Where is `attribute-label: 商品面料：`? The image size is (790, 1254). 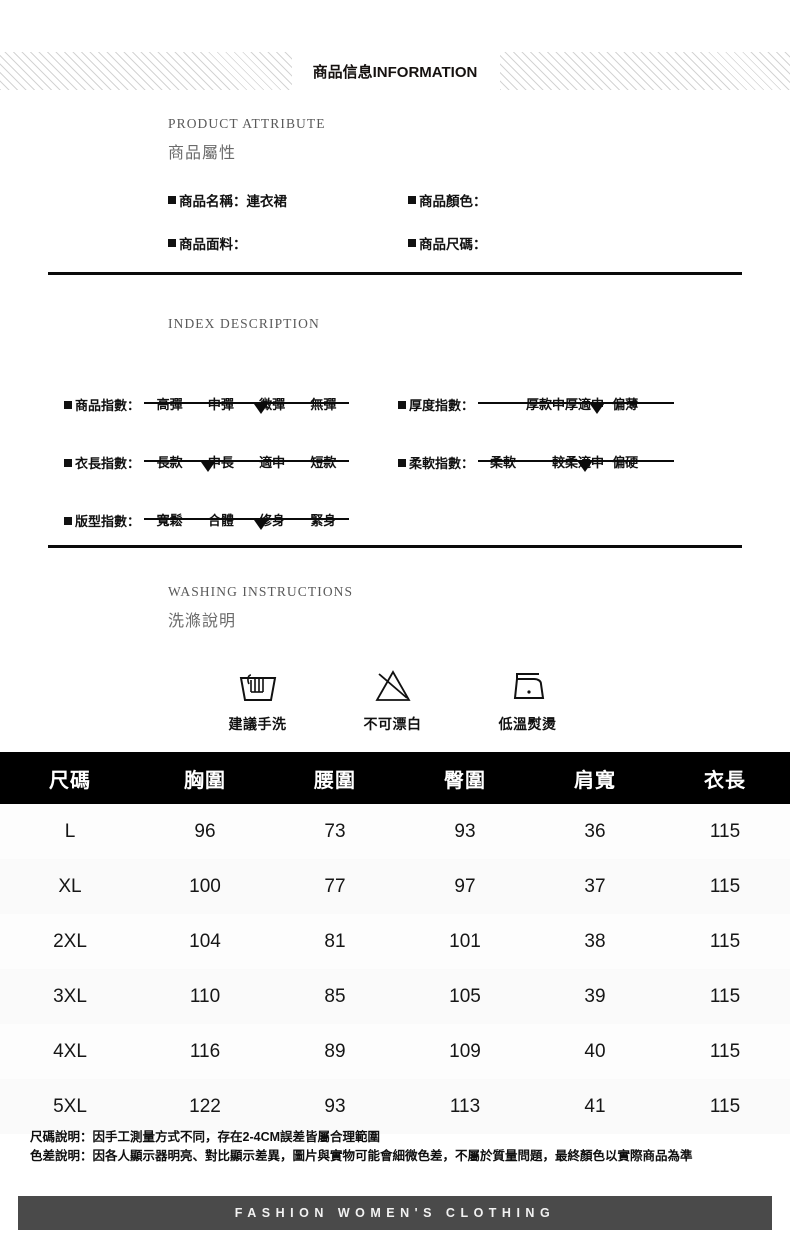 attribute-label: 商品面料： is located at coordinates (213, 244).